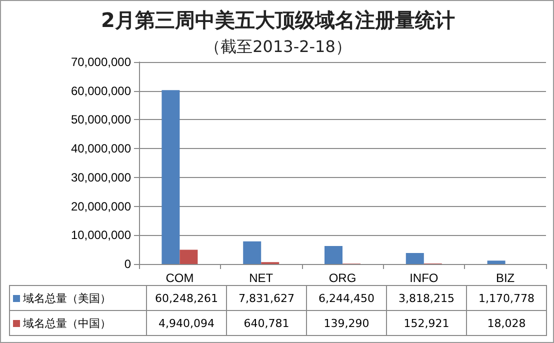 The image size is (554, 343). What do you see at coordinates (101, 206) in the screenshot?
I see `y-tick-label: 20,000,000` at bounding box center [101, 206].